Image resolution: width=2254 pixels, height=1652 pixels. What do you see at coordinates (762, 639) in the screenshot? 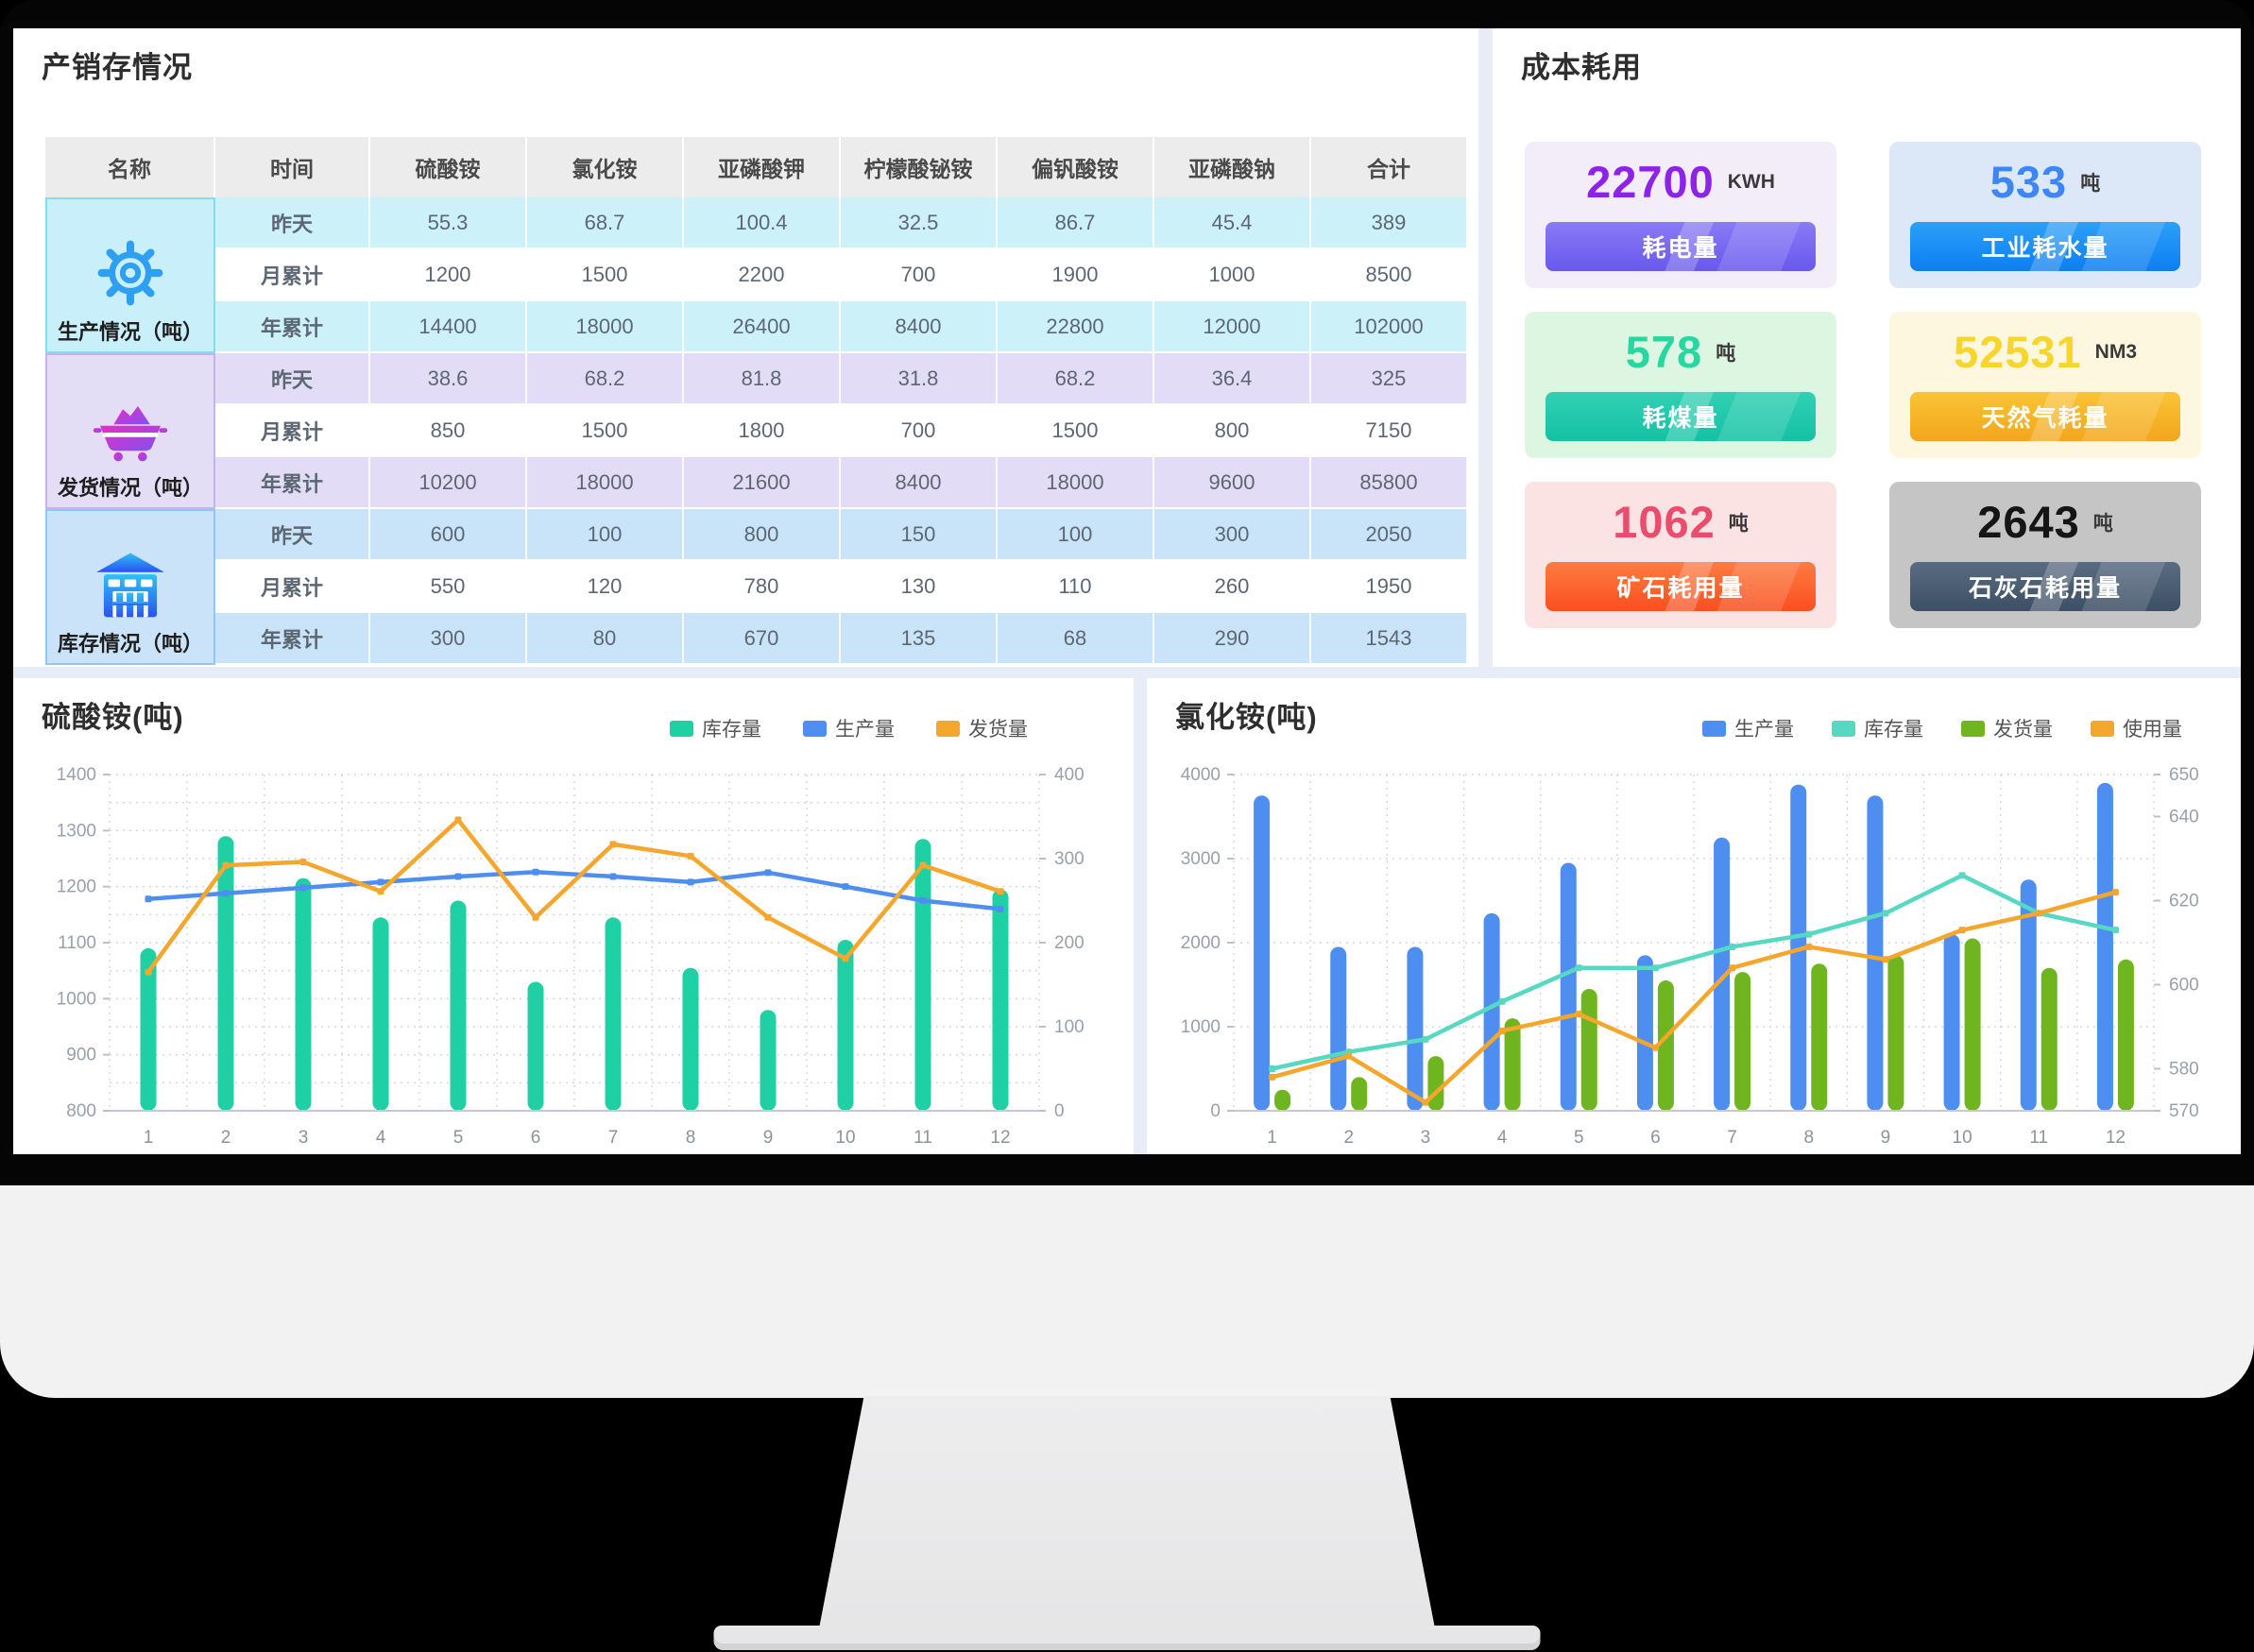
I see `table-cell: 670` at bounding box center [762, 639].